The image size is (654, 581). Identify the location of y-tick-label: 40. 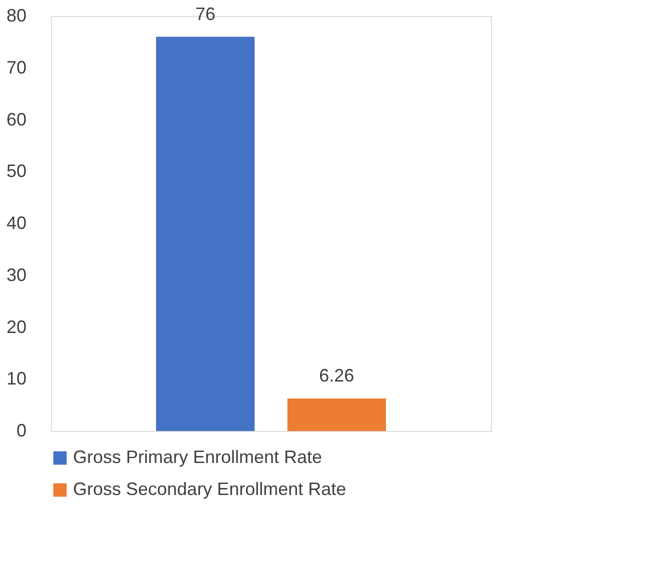
(16, 223).